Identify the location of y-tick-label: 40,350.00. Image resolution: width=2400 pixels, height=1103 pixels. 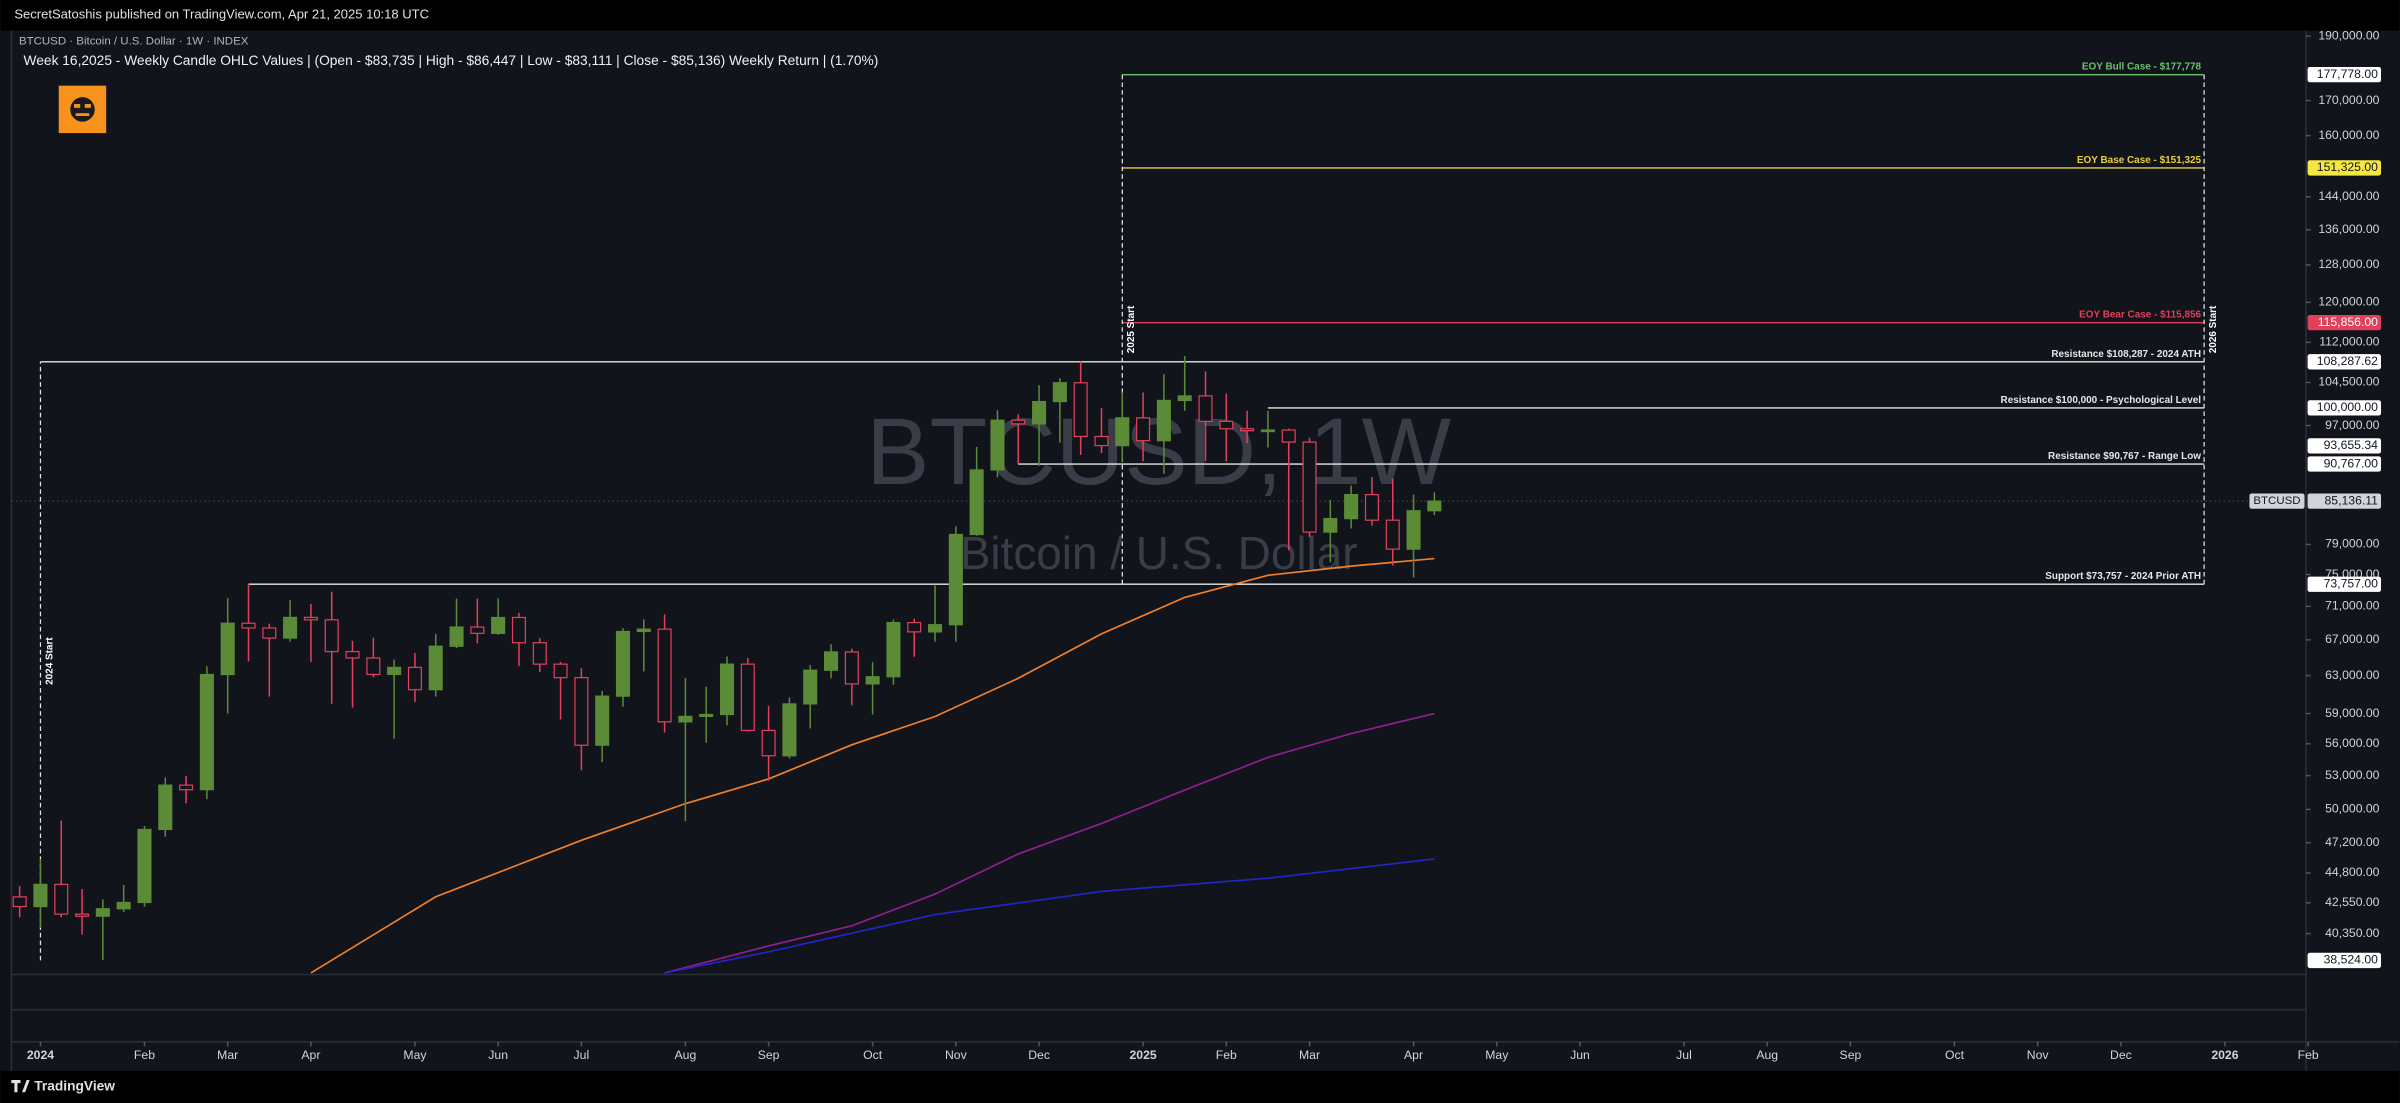
(2352, 933).